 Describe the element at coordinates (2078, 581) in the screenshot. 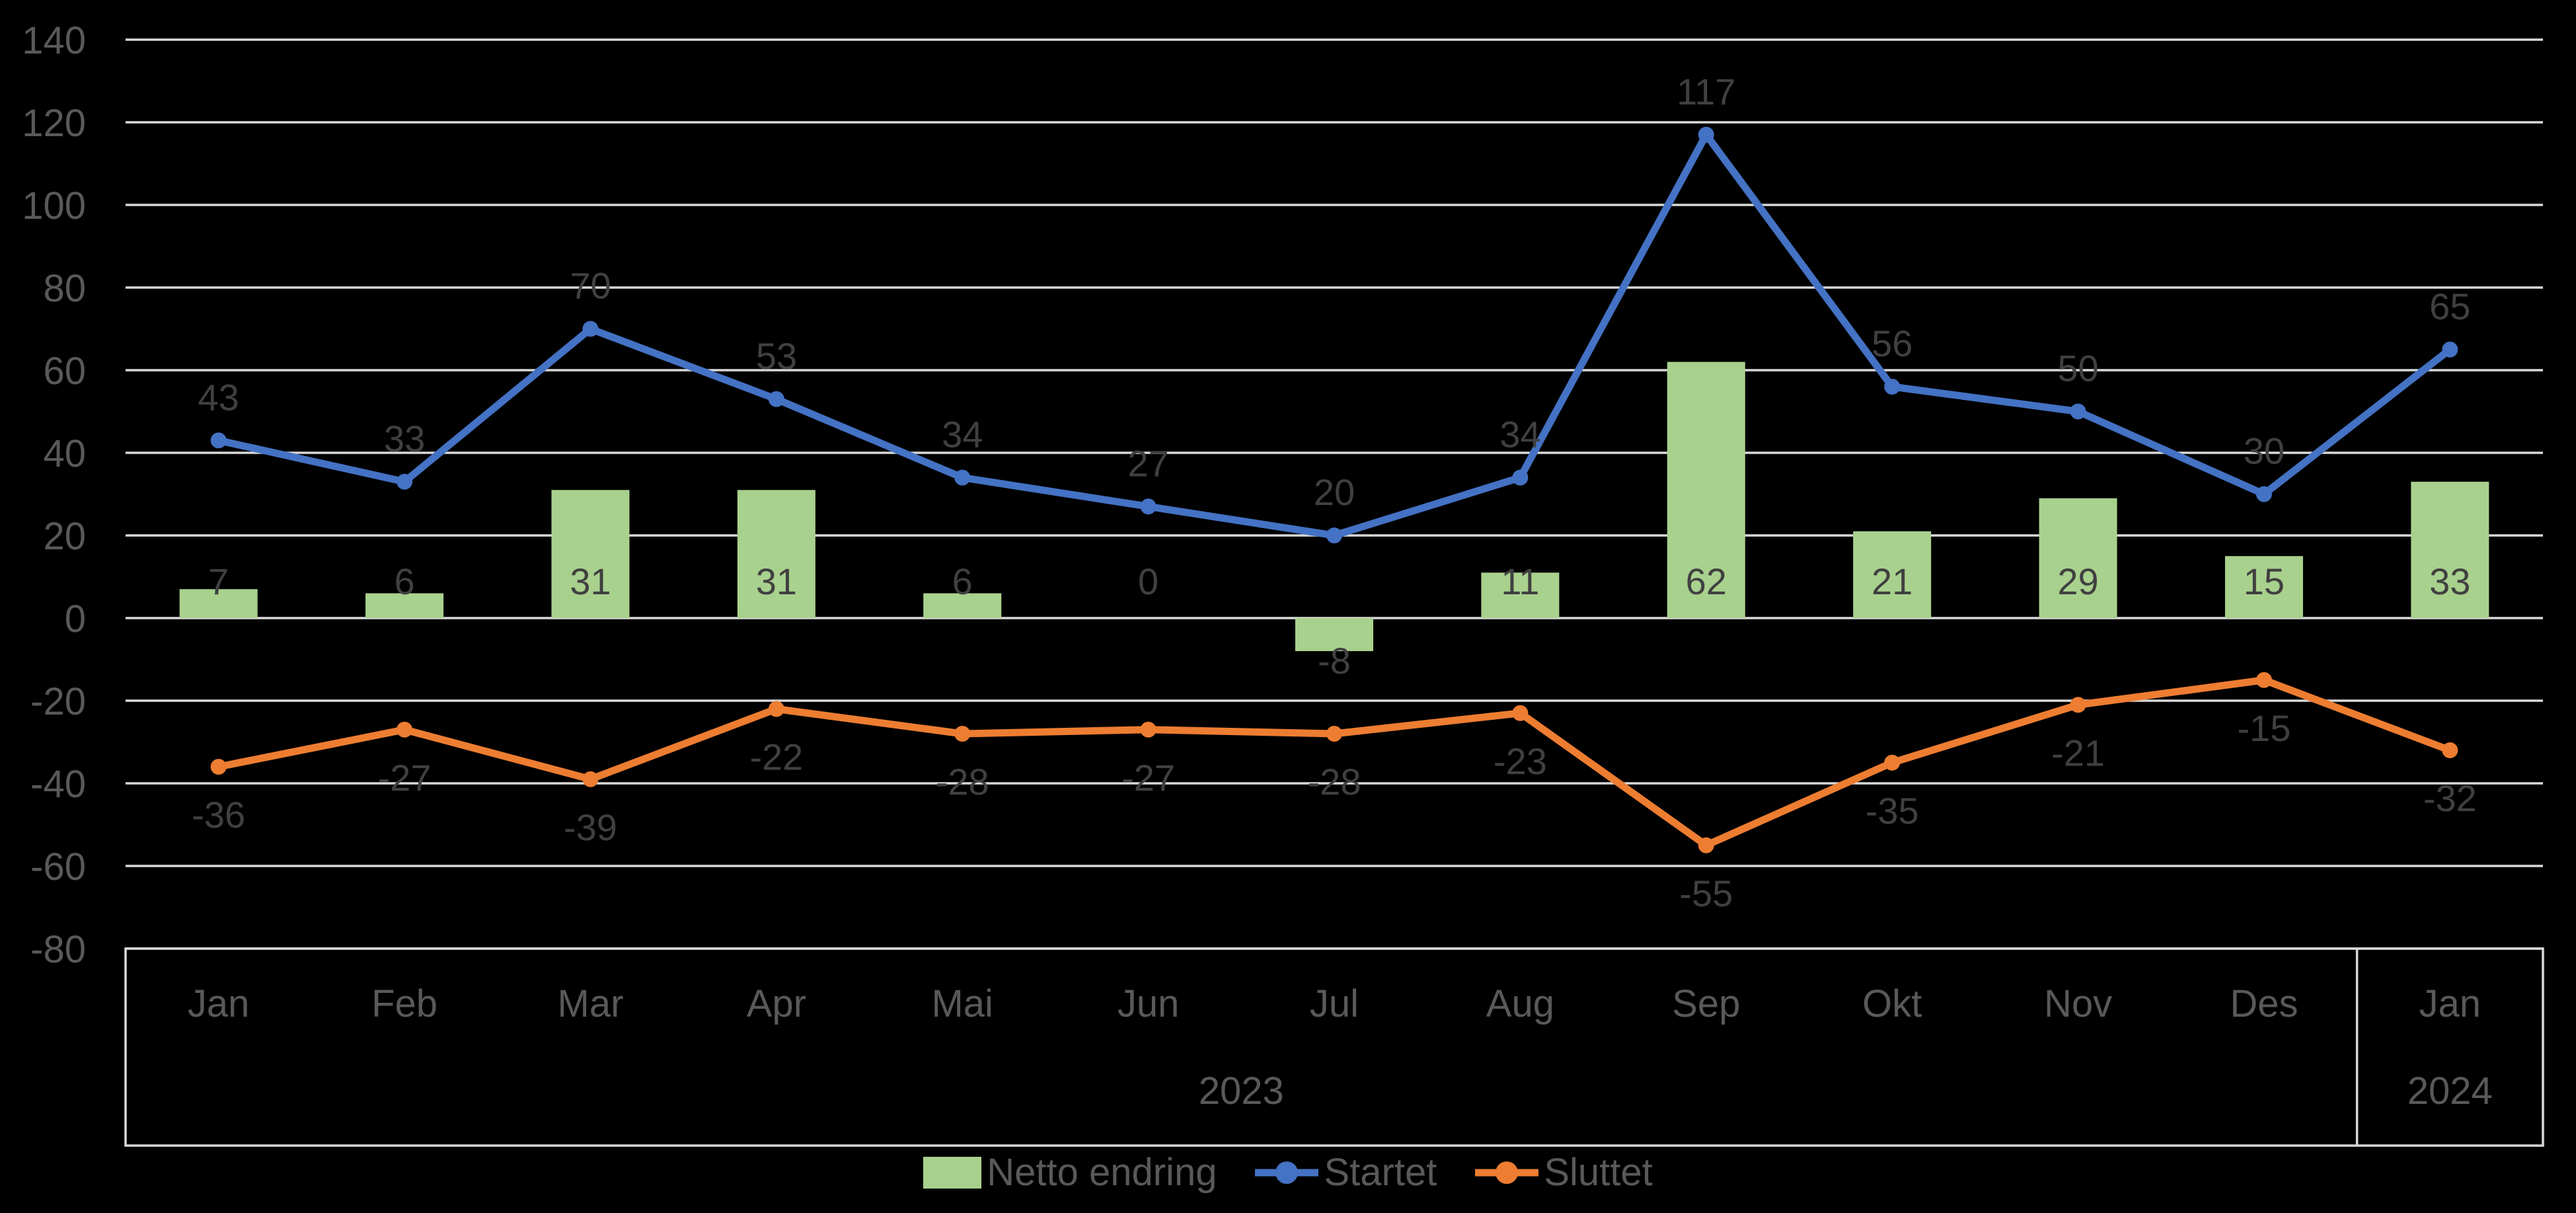

I see `bar-data-label: 29` at that location.